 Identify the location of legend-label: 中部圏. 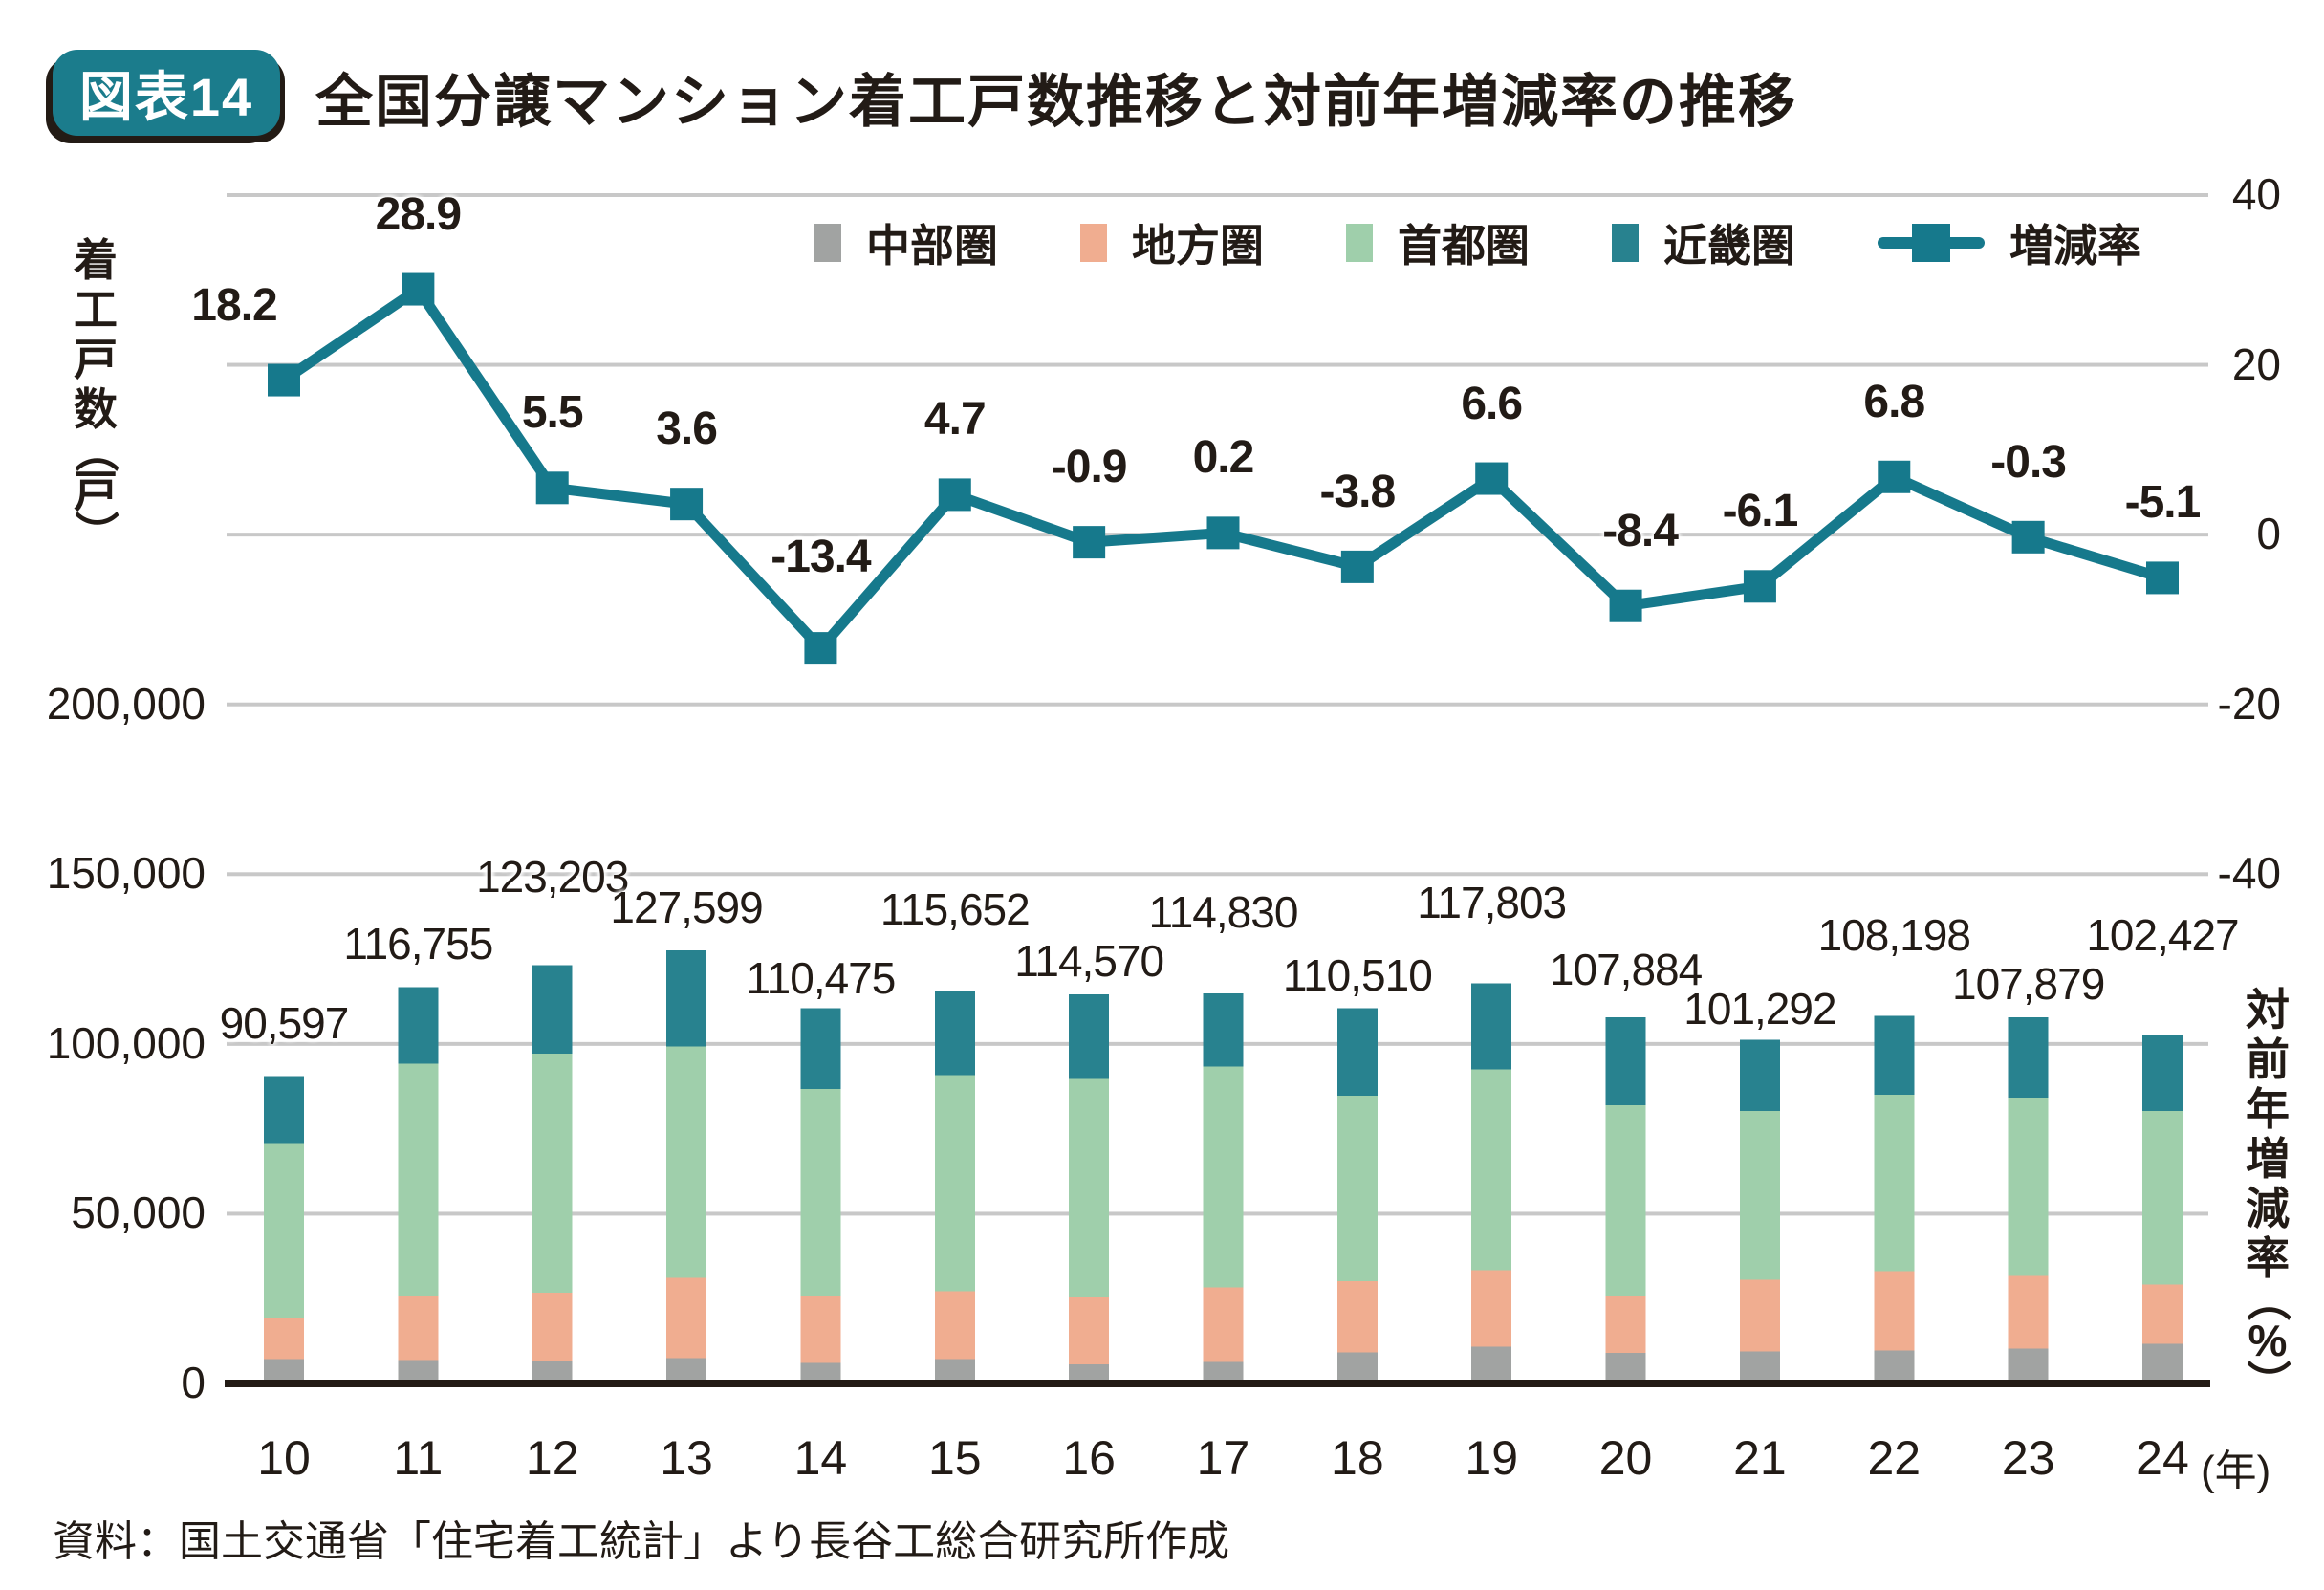
(932, 246).